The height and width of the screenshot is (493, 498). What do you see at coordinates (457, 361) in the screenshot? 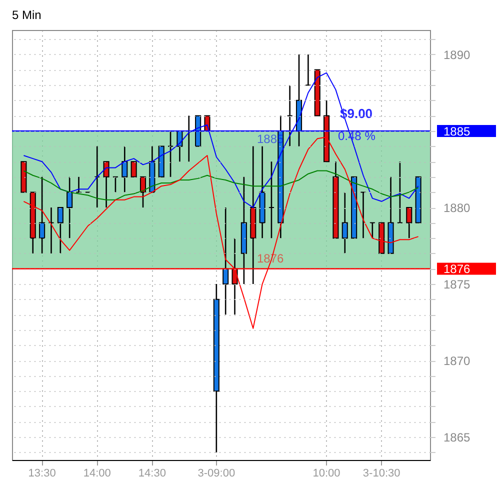
I see `y-tick-label: 1870` at bounding box center [457, 361].